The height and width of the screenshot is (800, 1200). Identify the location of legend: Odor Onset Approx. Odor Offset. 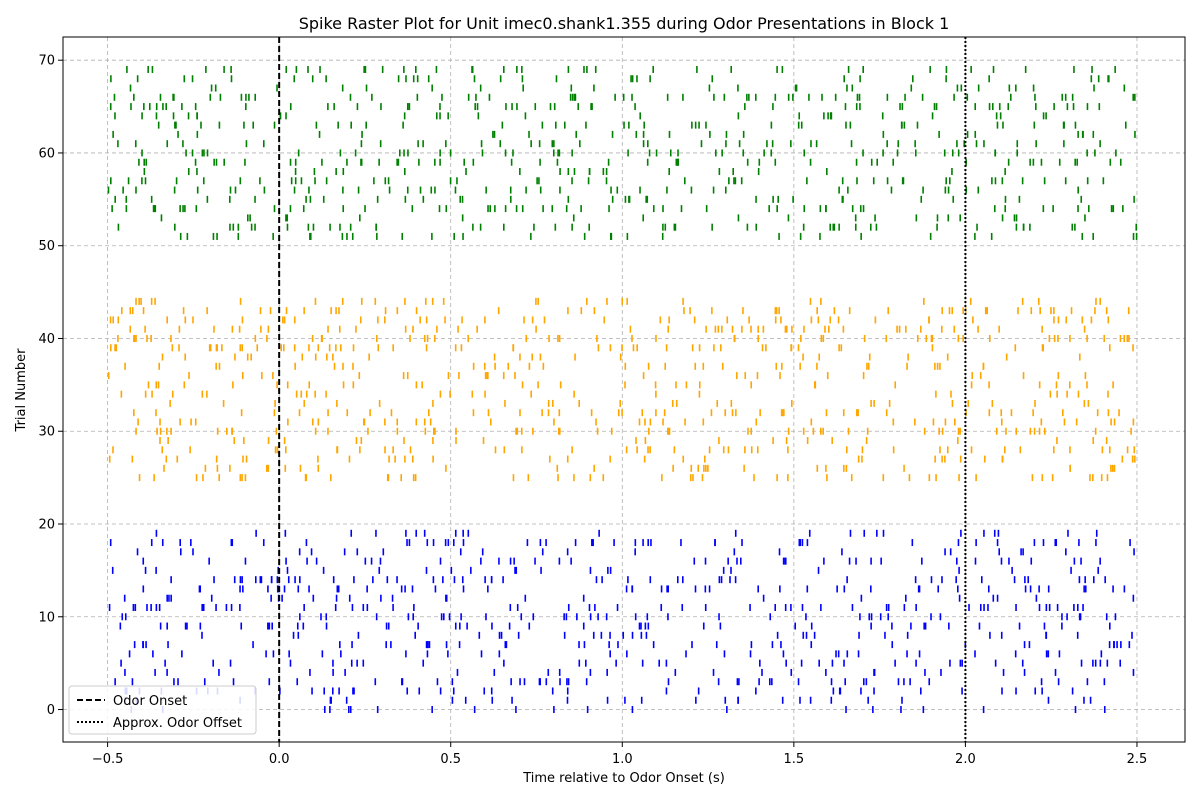
(162, 710).